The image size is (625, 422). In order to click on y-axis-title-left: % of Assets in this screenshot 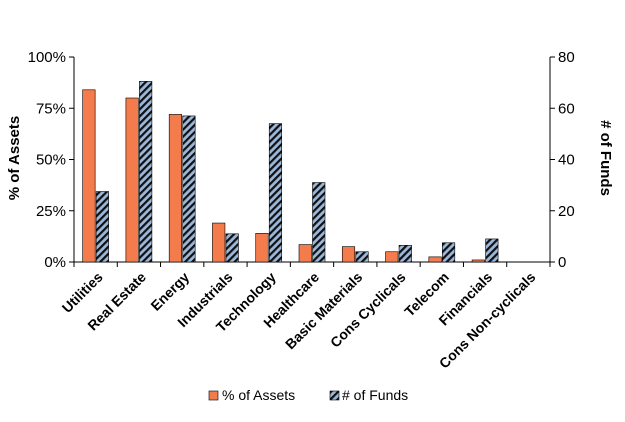, I will do `click(14, 158)`.